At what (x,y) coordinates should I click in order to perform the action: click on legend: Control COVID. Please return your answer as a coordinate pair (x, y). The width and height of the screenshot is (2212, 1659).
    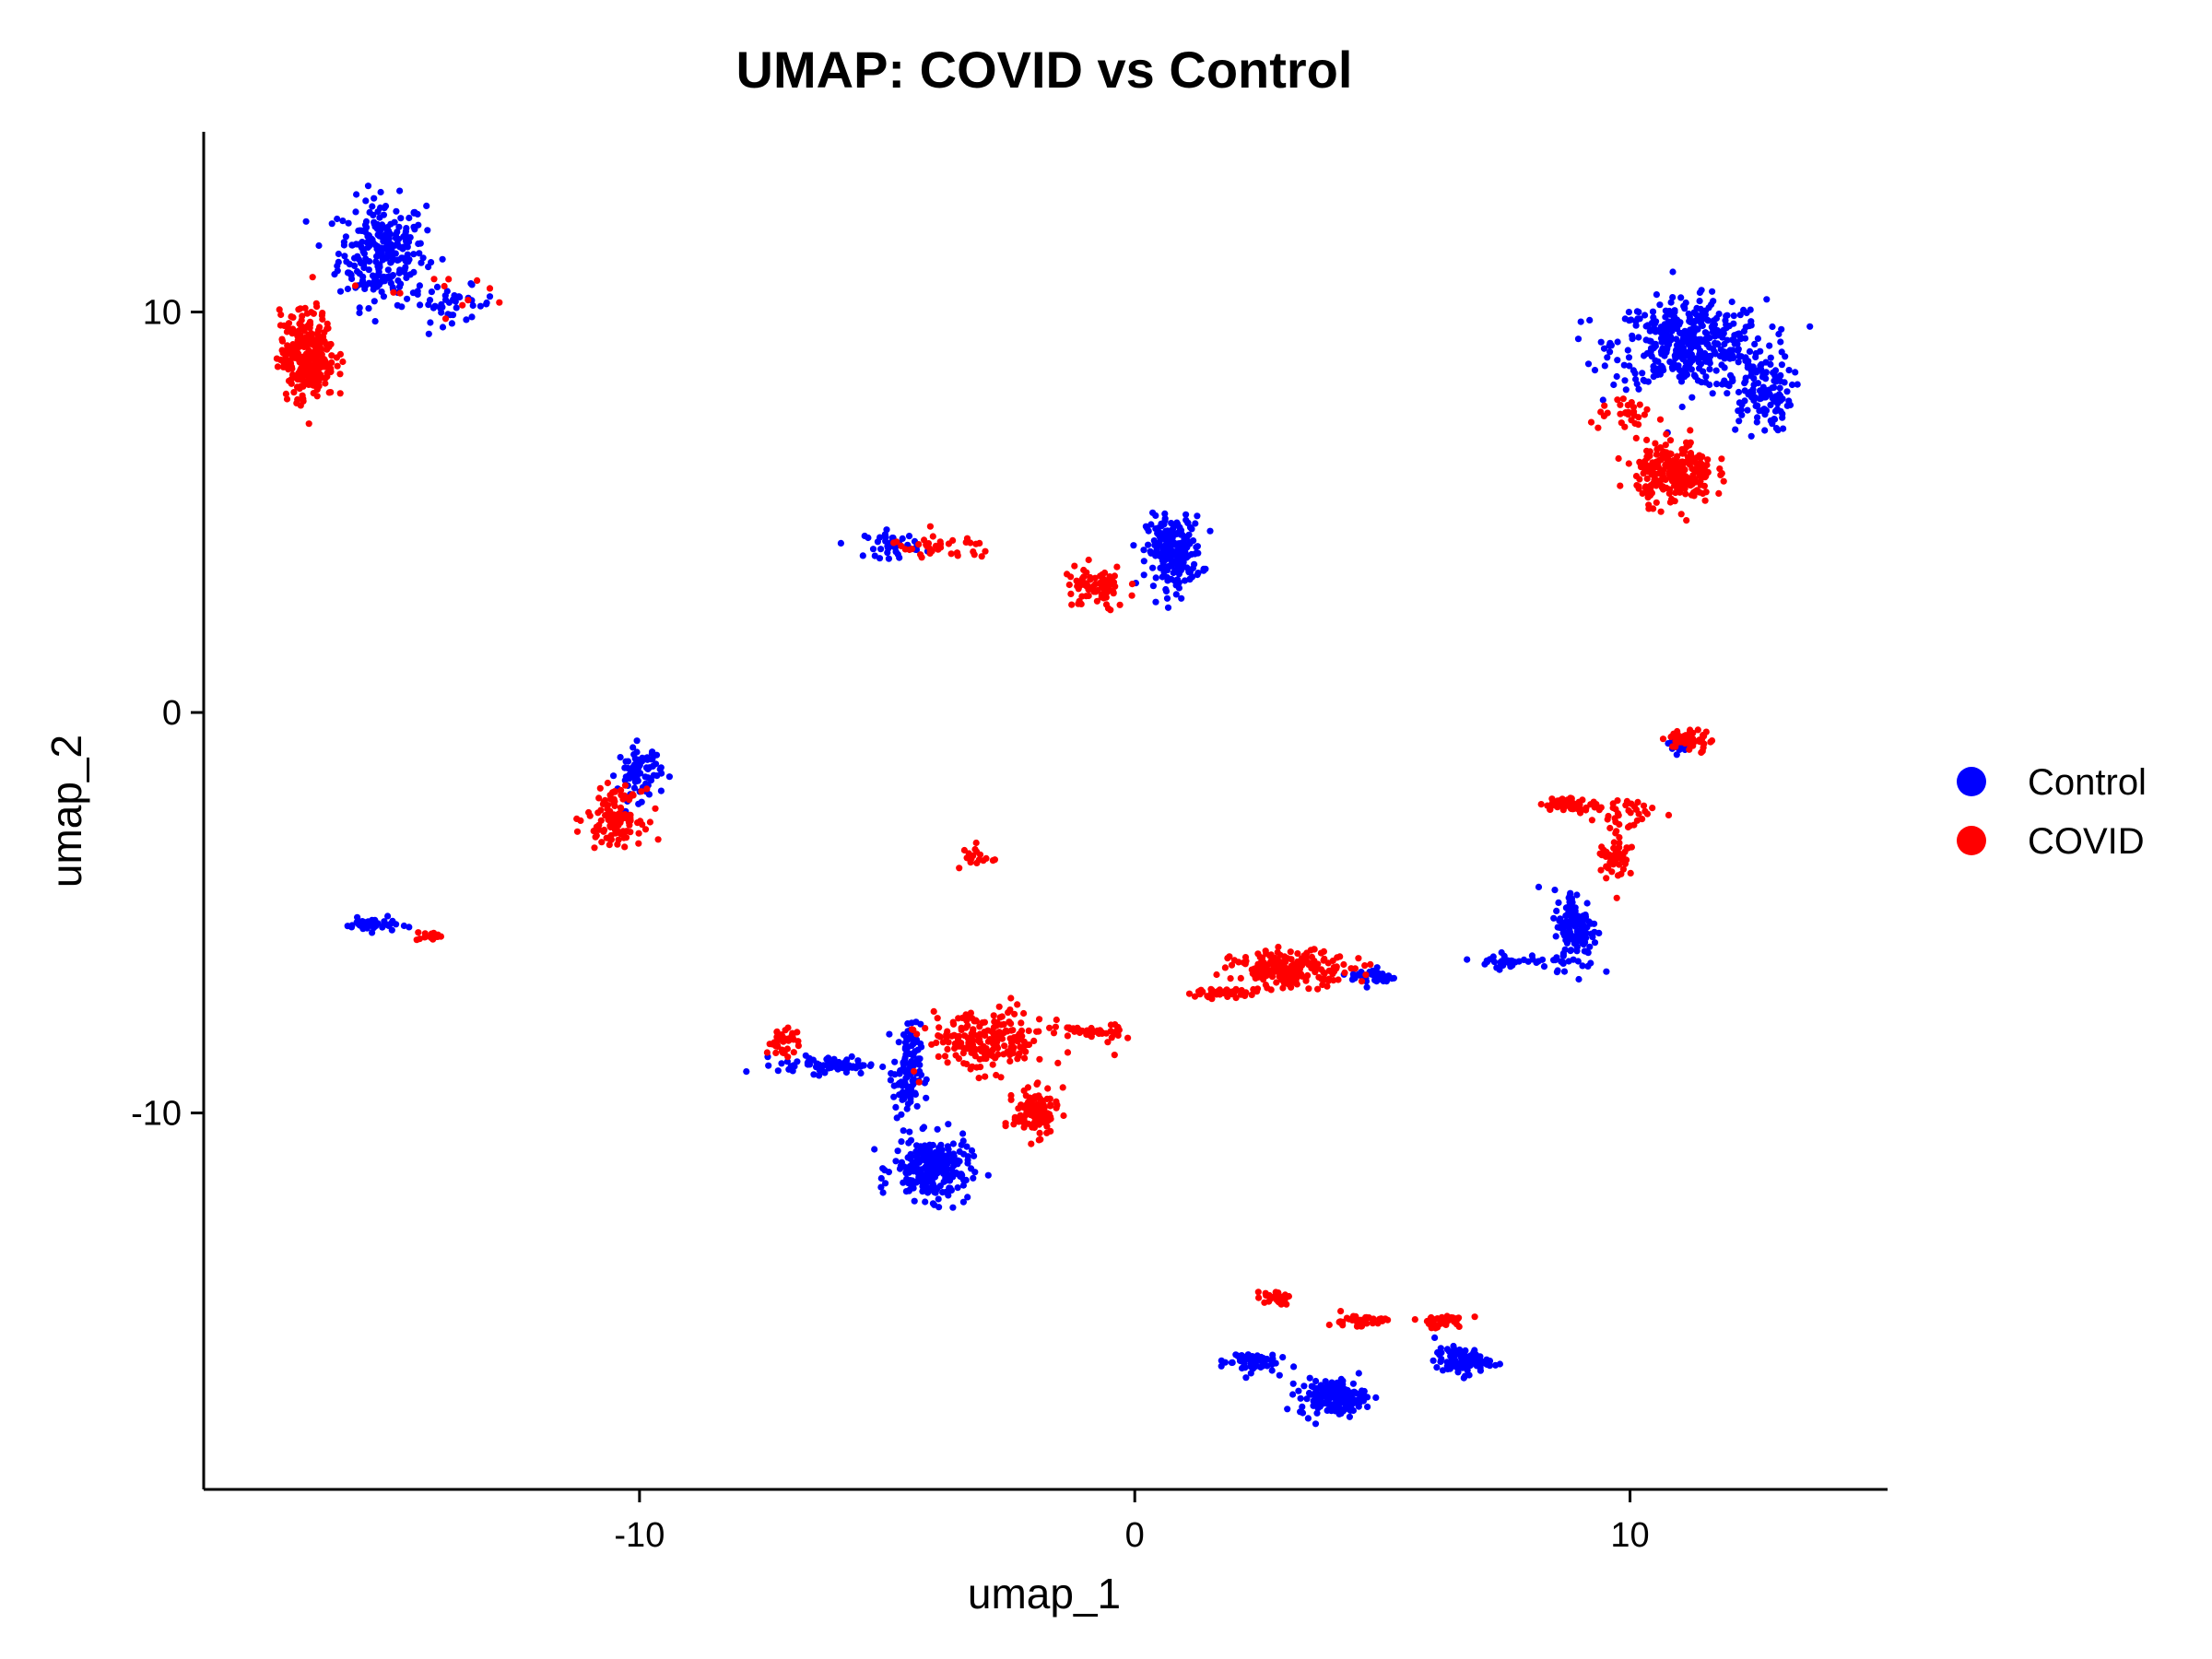
    Looking at the image, I should click on (2052, 812).